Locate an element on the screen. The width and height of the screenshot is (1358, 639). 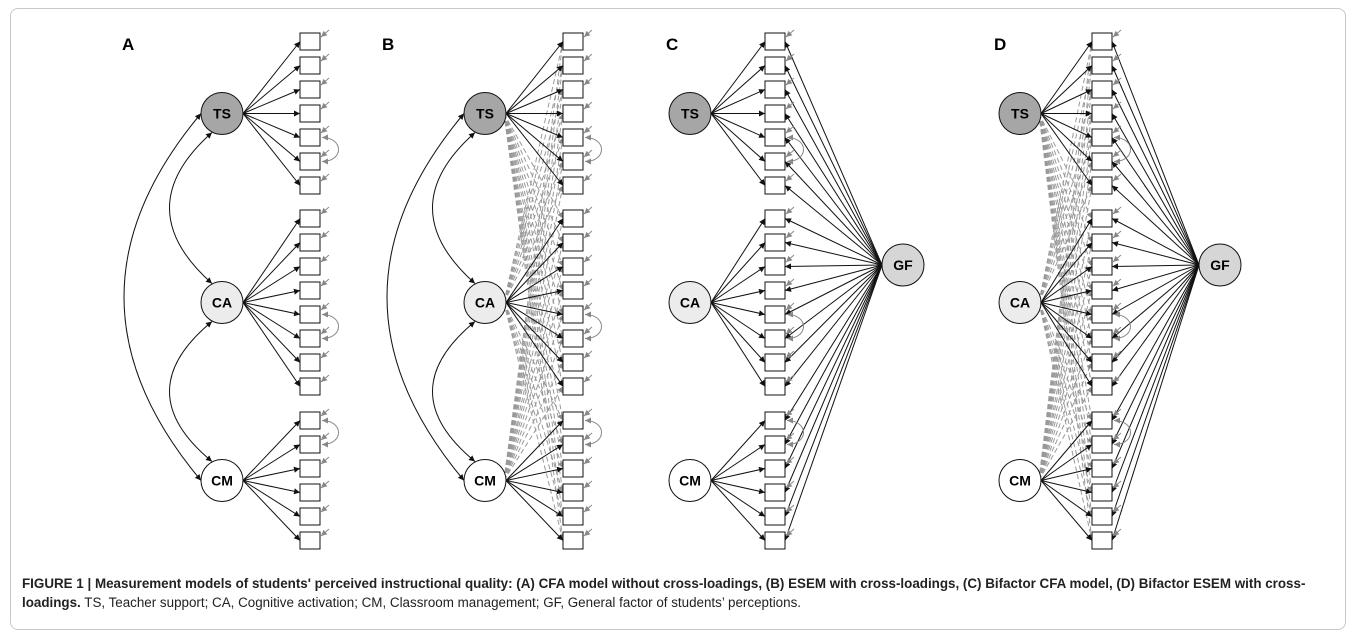
factor-covariance is located at coordinates (454, 391).